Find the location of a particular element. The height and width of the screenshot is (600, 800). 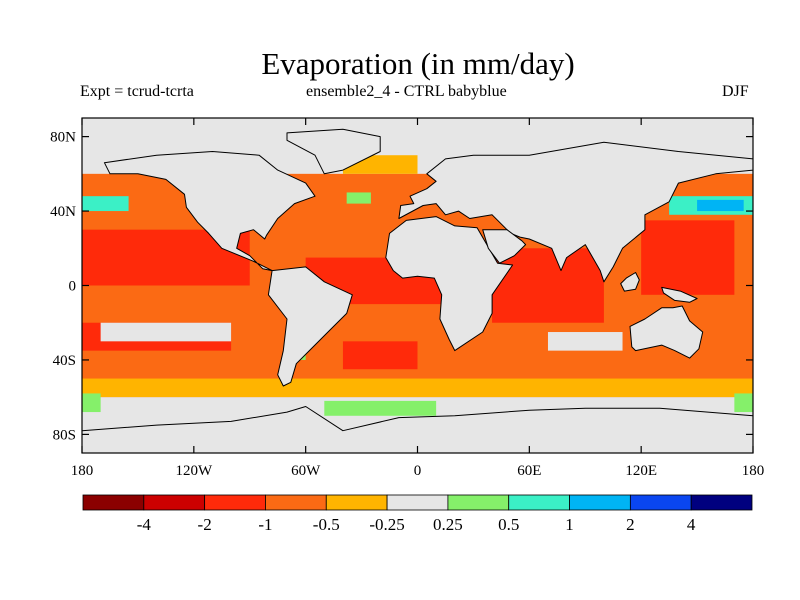

colorbar-label: -0.5 is located at coordinates (326, 524).